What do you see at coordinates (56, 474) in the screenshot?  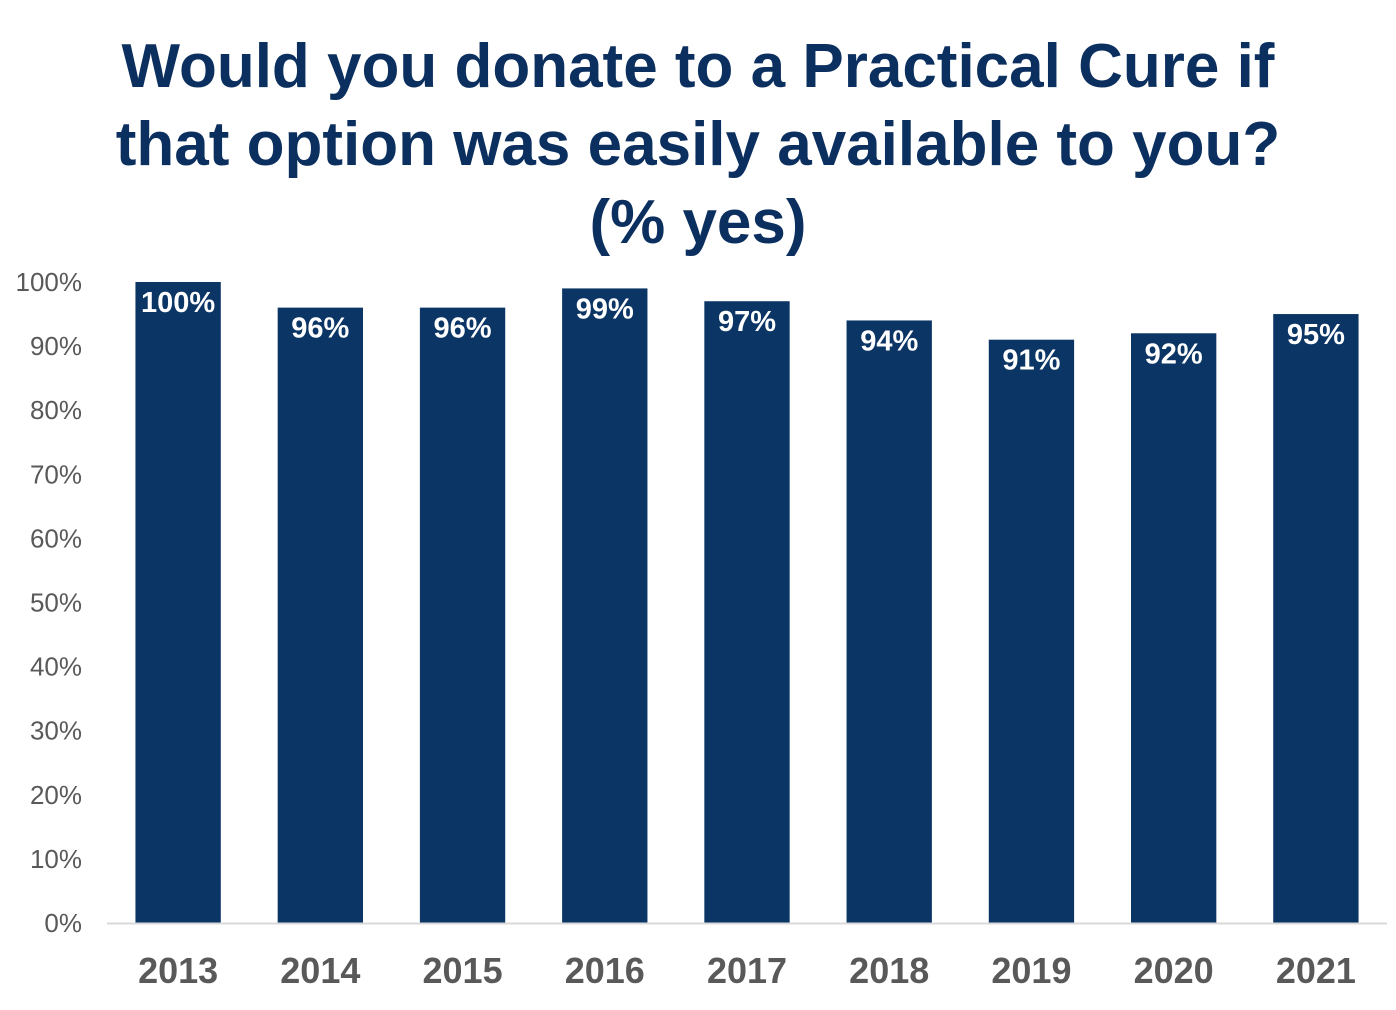 I see `y-tick-label: 70%` at bounding box center [56, 474].